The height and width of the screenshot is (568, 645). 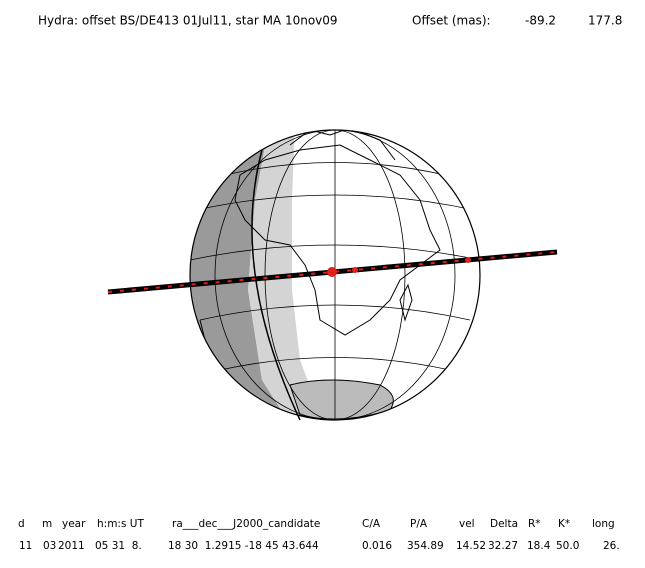 What do you see at coordinates (611, 546) in the screenshot?
I see `table-cell: 26.` at bounding box center [611, 546].